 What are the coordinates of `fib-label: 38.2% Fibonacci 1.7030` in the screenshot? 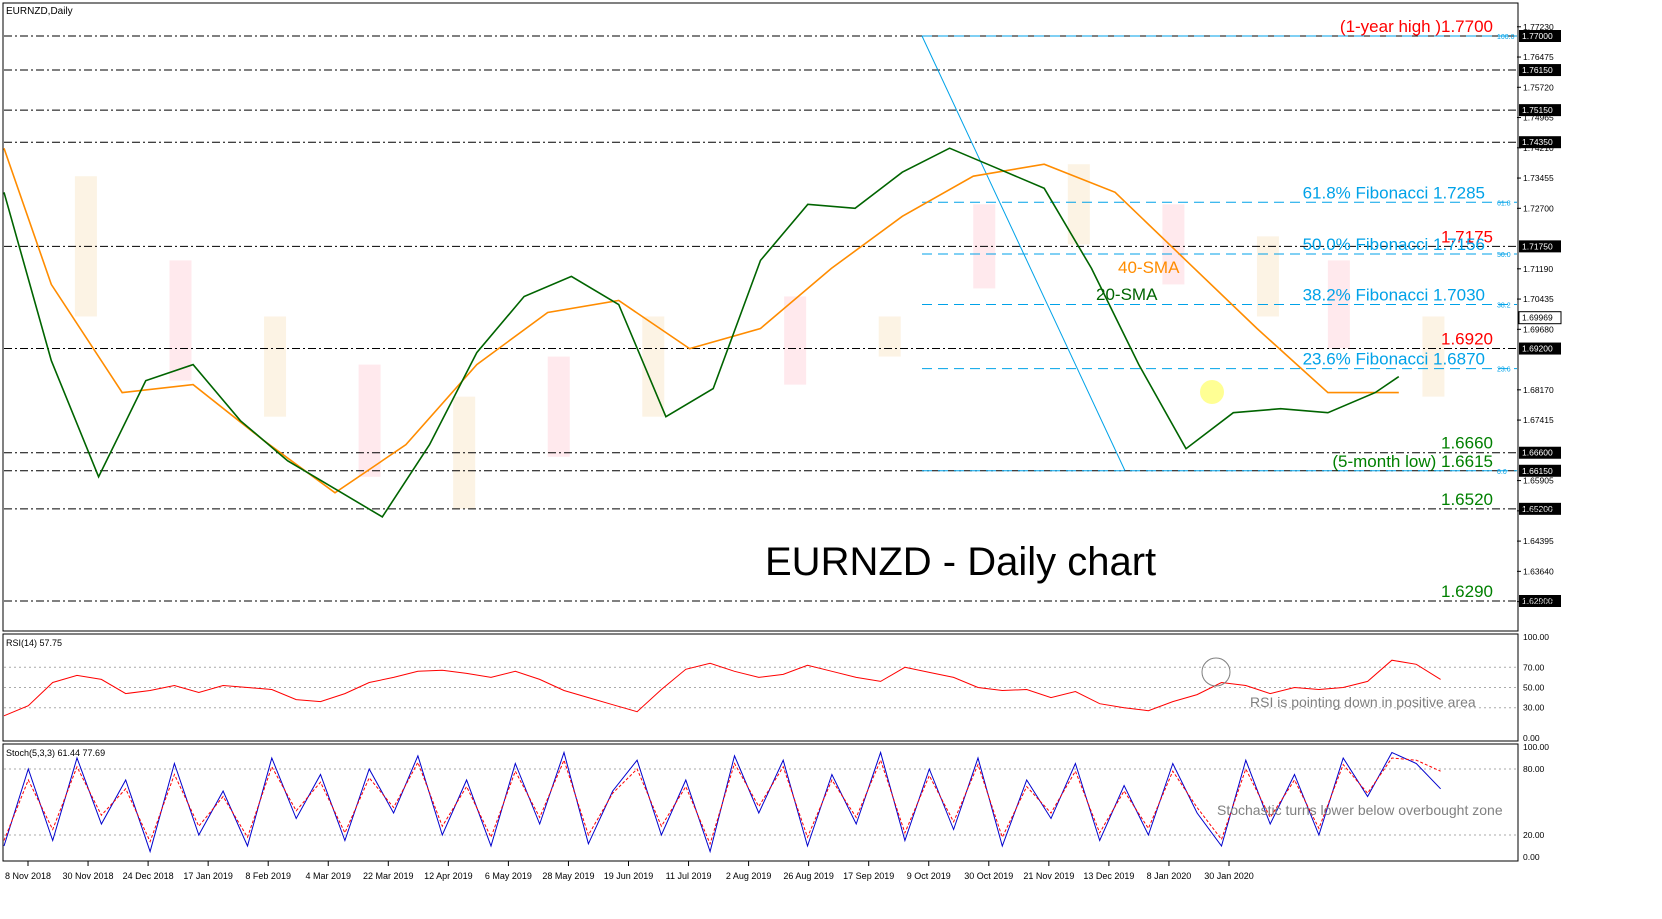 It's located at (1394, 294).